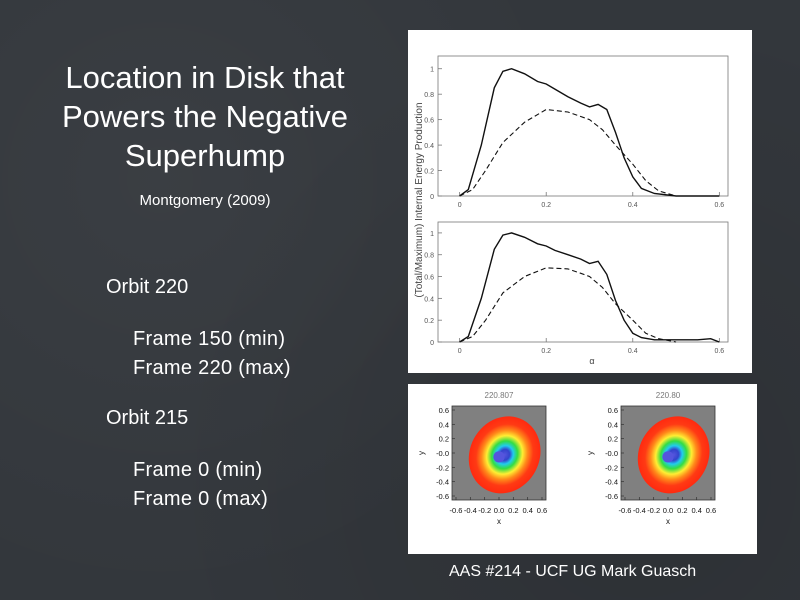 The image size is (800, 600). What do you see at coordinates (201, 499) in the screenshot?
I see `sub-bullet-frame-max: Frame 0 (max)` at bounding box center [201, 499].